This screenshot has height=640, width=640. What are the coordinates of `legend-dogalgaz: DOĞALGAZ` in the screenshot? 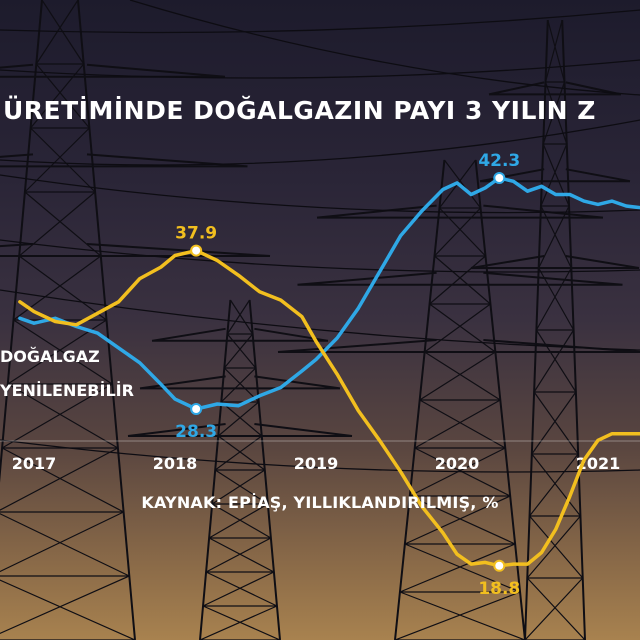 It's located at (50, 356).